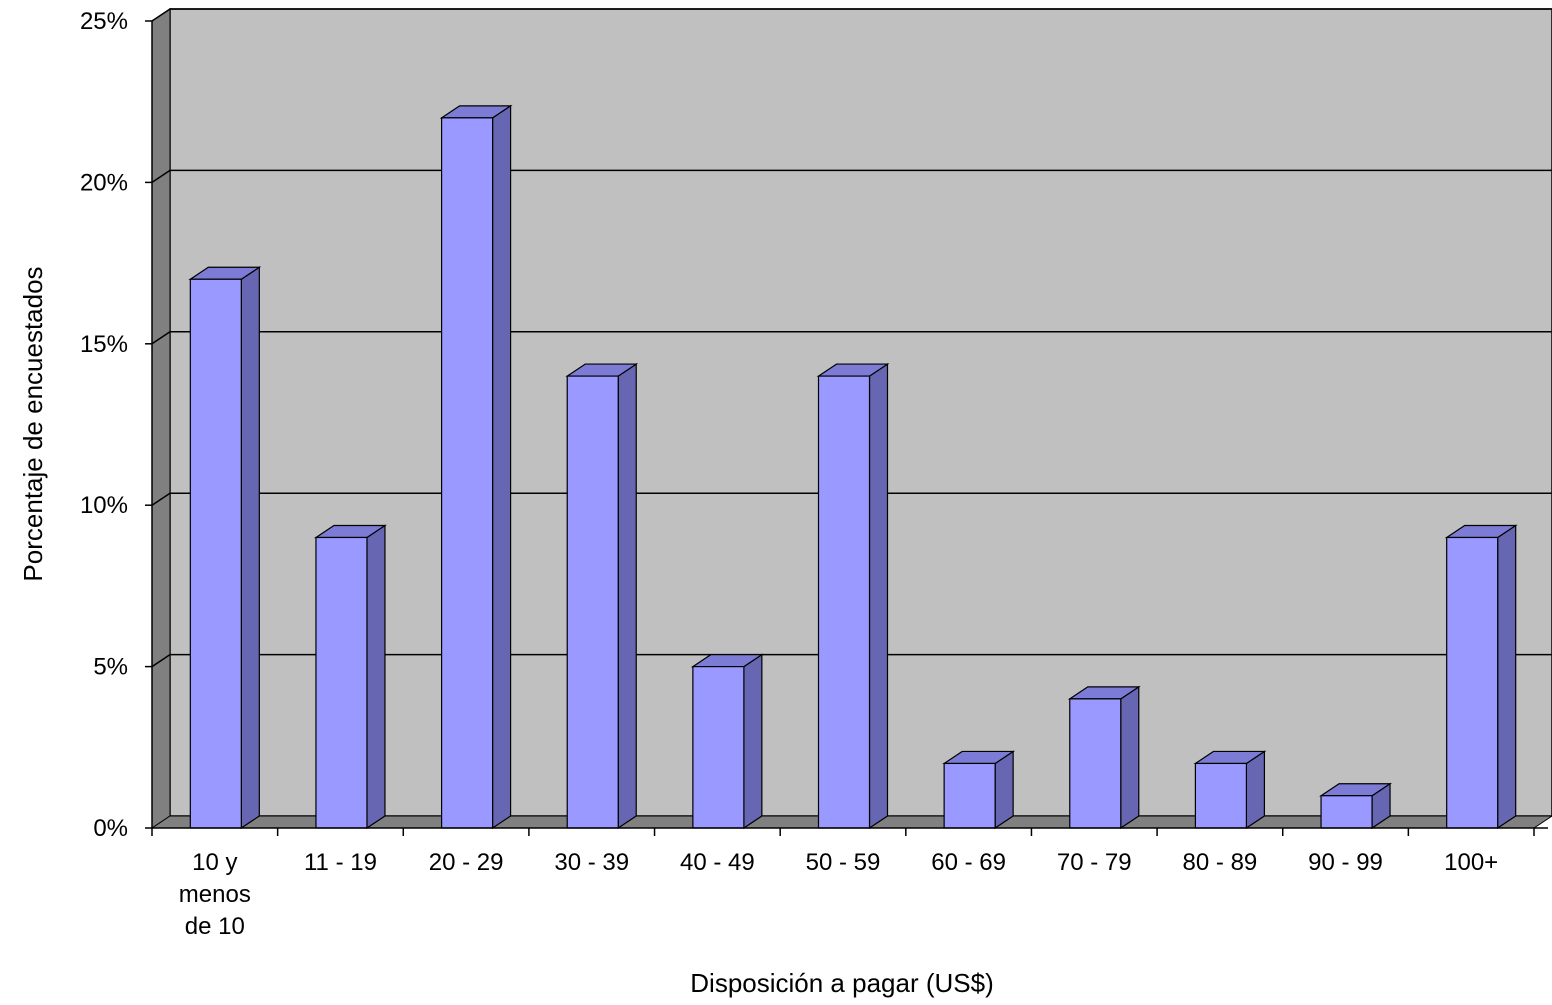  I want to click on x-tick-label-line: 30 - 39, so click(591, 862).